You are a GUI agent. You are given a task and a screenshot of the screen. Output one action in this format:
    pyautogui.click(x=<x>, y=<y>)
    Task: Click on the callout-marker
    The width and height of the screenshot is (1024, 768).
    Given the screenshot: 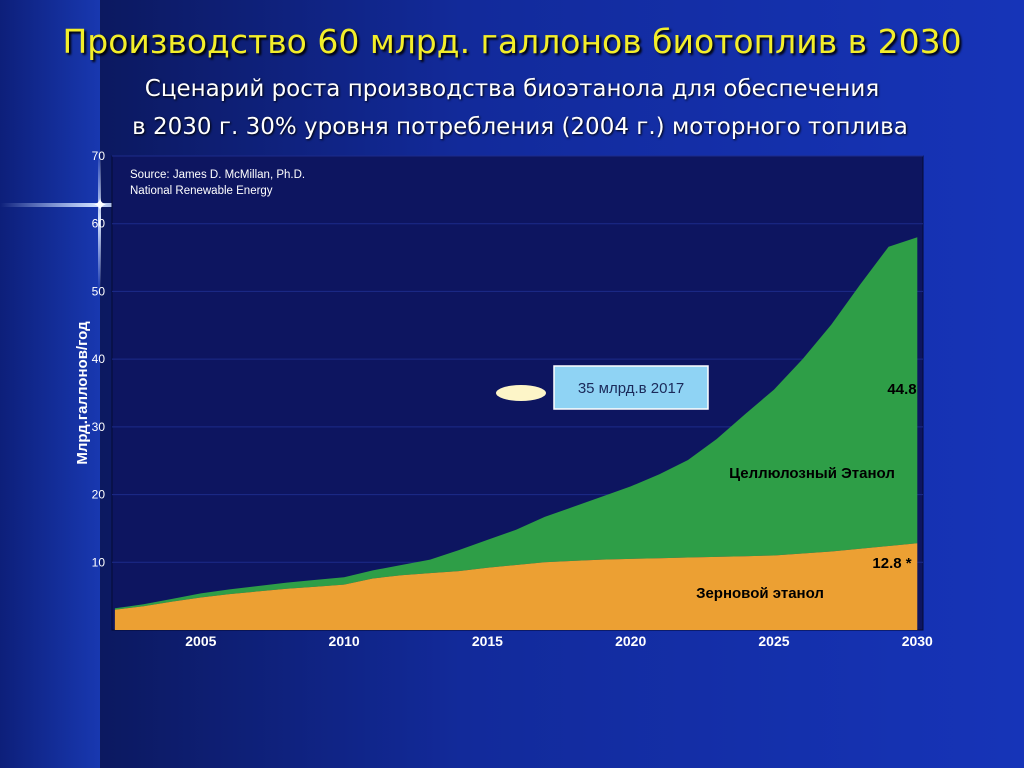 What is the action you would take?
    pyautogui.click(x=521, y=393)
    